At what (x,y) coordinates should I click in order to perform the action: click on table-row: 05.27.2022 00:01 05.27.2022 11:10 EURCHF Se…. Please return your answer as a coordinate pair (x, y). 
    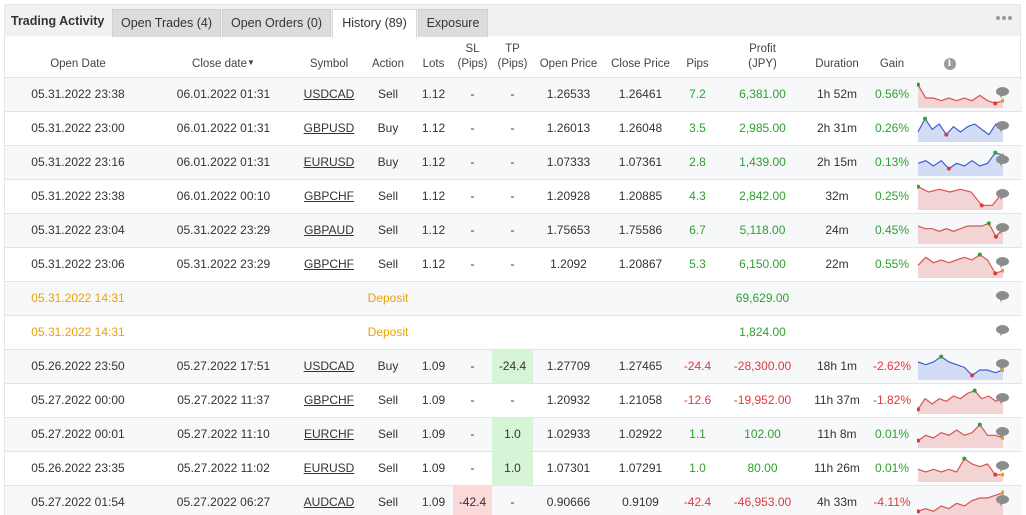
    Looking at the image, I should click on (513, 434).